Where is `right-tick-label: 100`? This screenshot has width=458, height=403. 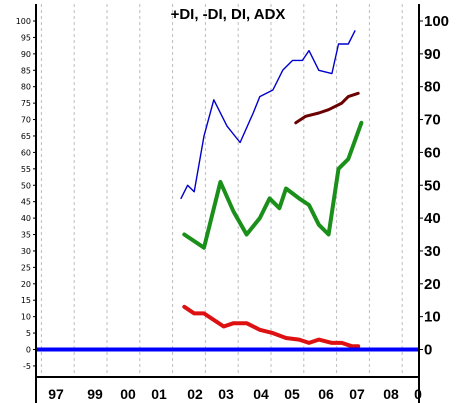 right-tick-label: 100 is located at coordinates (436, 21).